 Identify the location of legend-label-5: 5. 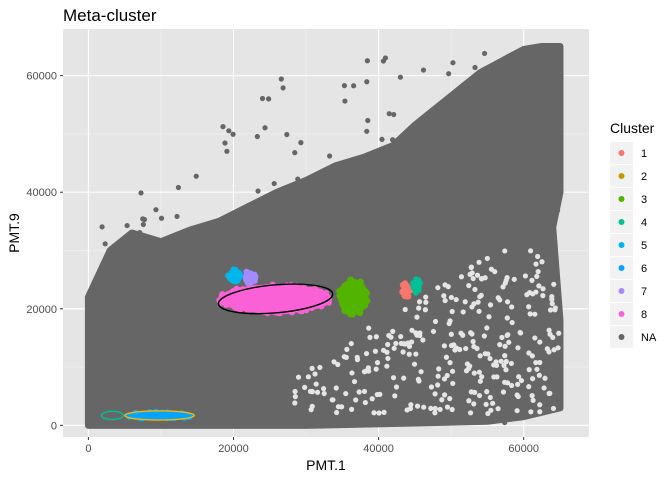
(644, 246).